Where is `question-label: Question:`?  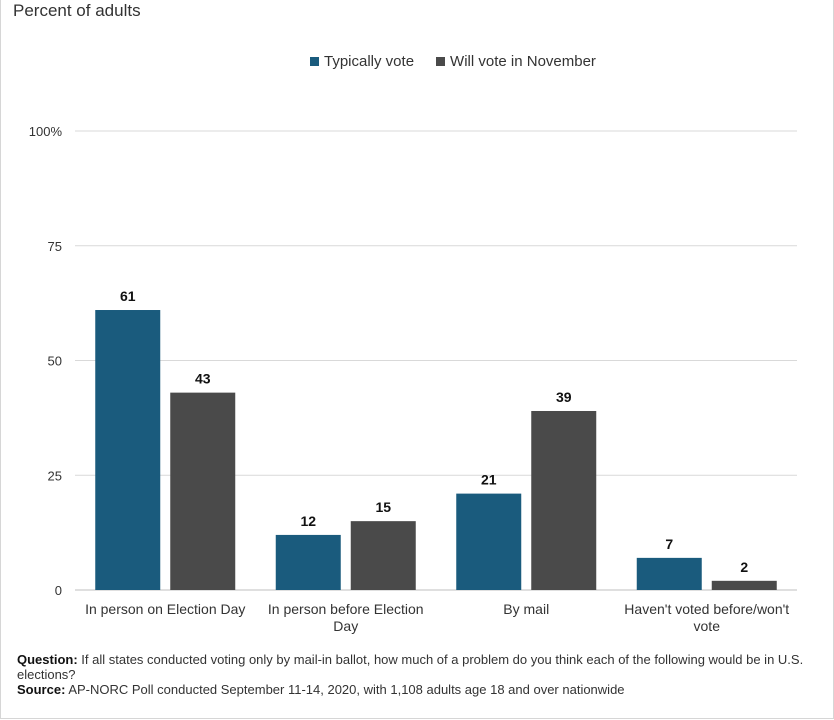
question-label: Question: is located at coordinates (47, 659).